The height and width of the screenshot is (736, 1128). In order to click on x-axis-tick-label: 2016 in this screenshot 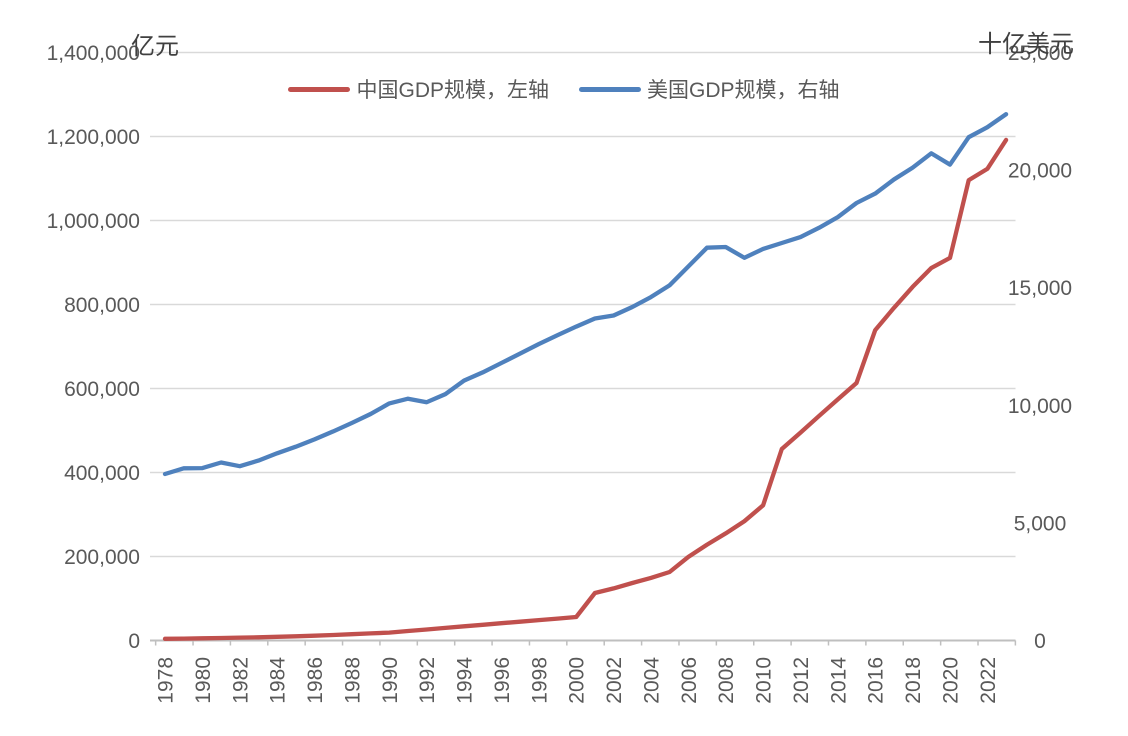, I will do `click(876, 680)`.